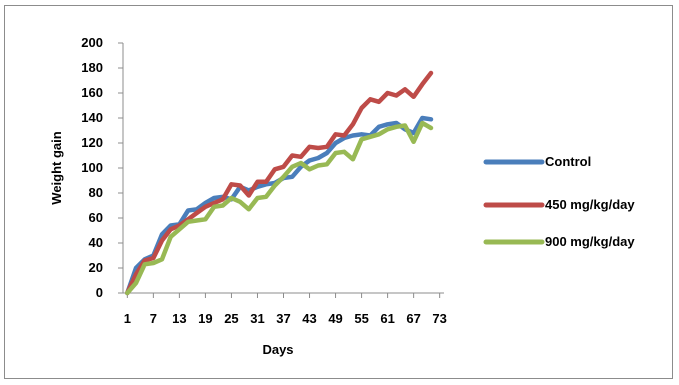 This screenshot has height=385, width=679. Describe the element at coordinates (92, 92) in the screenshot. I see `y-tick-label: 160` at that location.